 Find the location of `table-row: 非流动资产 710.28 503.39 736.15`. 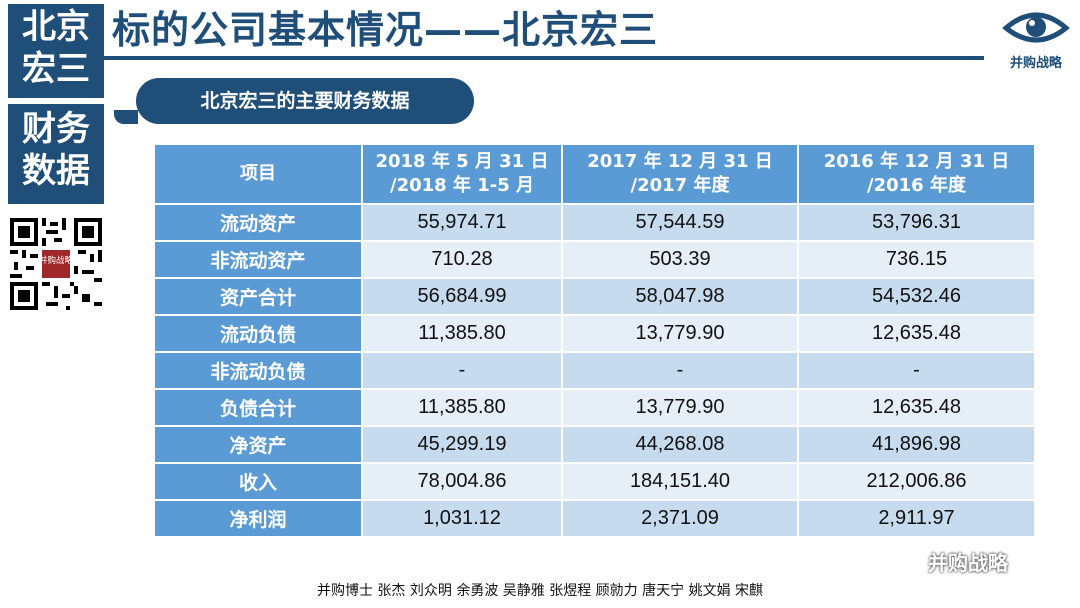

table-row: 非流动资产 710.28 503.39 736.15 is located at coordinates (594, 259).